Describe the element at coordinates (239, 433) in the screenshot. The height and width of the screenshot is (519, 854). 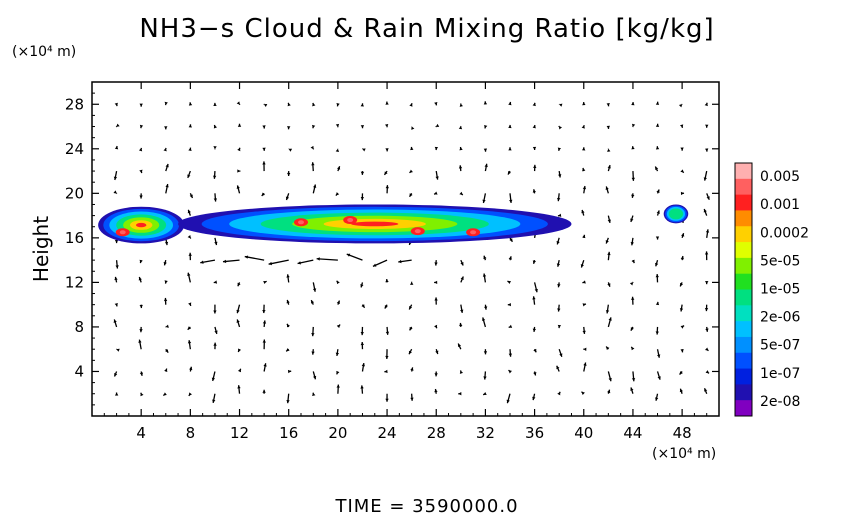
I see `x-tick-label: 12` at that location.